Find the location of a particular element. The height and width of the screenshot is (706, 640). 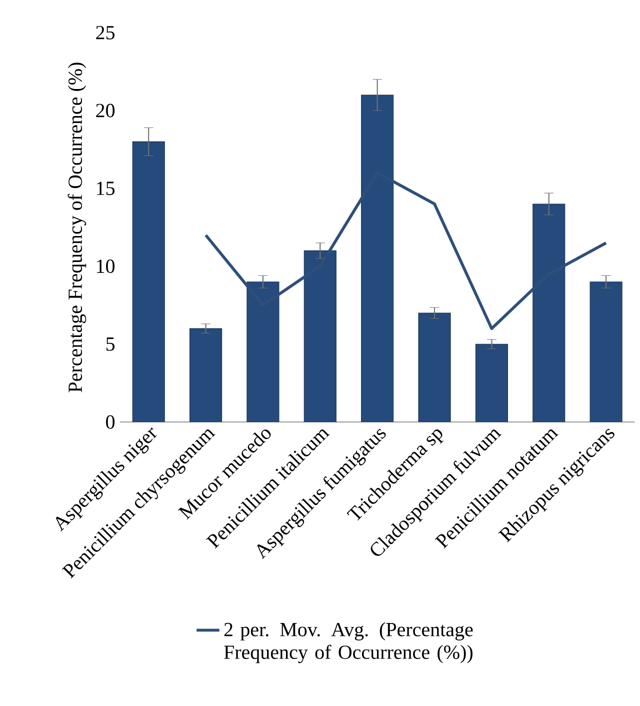

y-tick-label: 10 is located at coordinates (106, 267).